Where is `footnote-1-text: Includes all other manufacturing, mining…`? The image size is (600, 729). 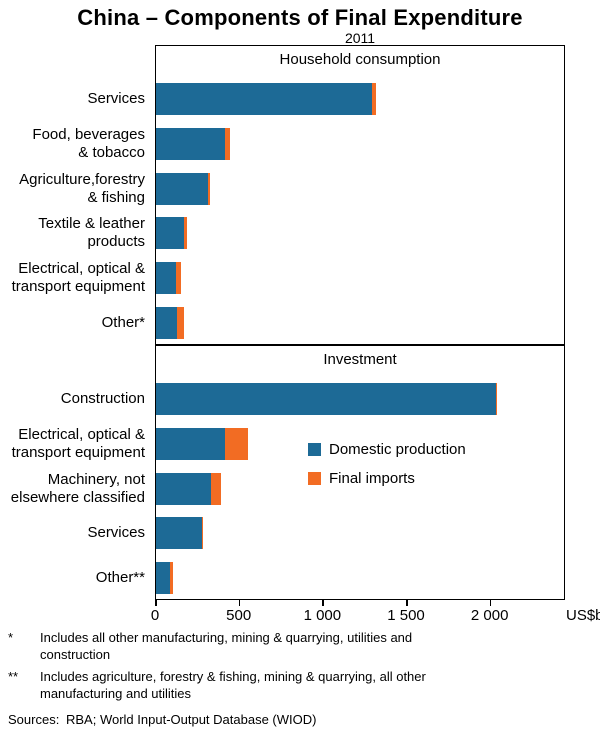 footnote-1-text: Includes all other manufacturing, mining… is located at coordinates (226, 646).